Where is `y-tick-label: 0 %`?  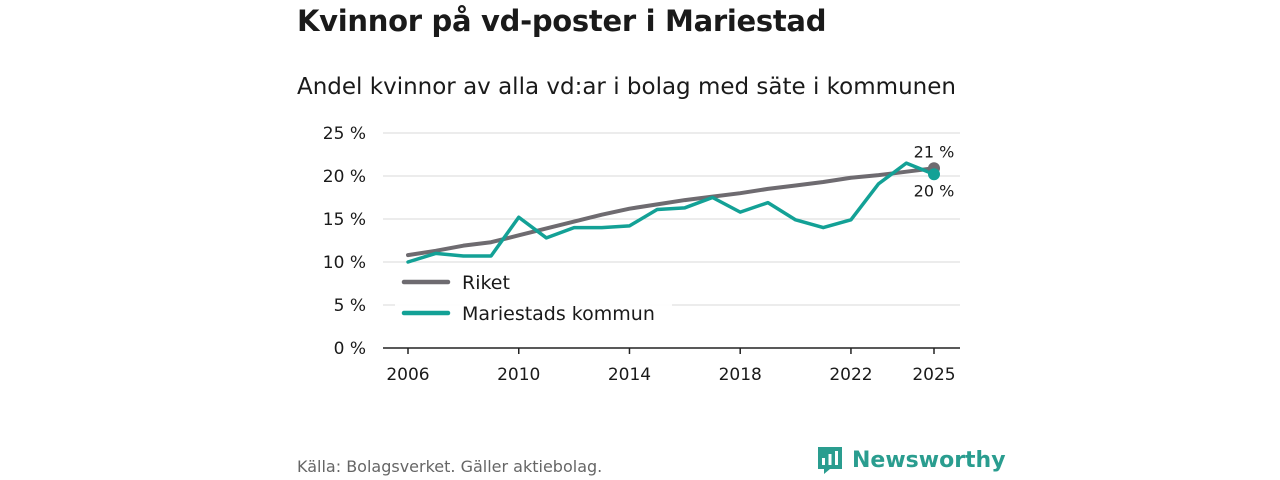 y-tick-label: 0 % is located at coordinates (350, 349).